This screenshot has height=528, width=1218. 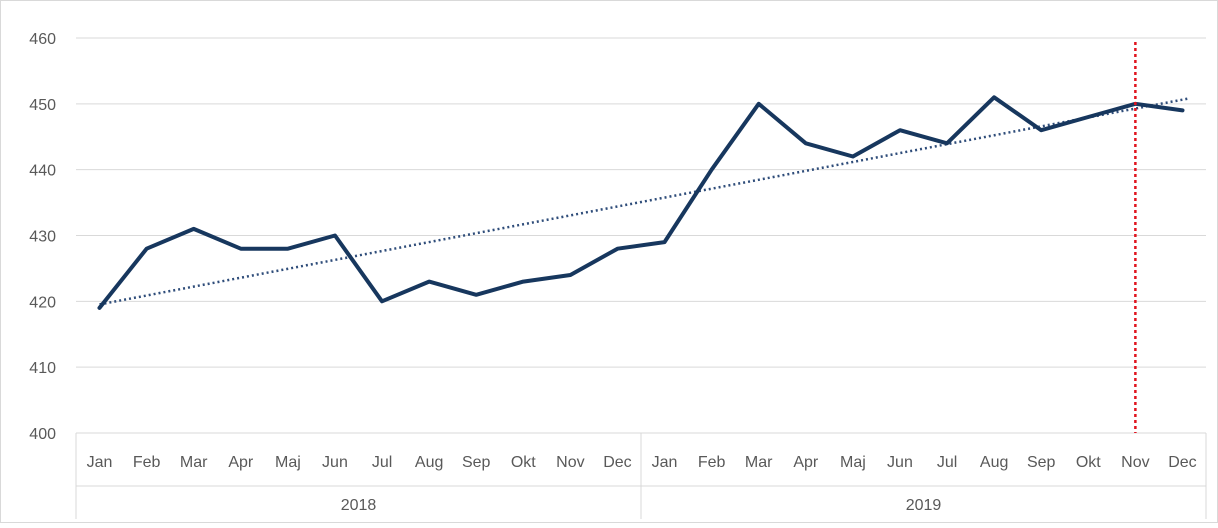 What do you see at coordinates (42, 368) in the screenshot?
I see `y-tick-label: 410` at bounding box center [42, 368].